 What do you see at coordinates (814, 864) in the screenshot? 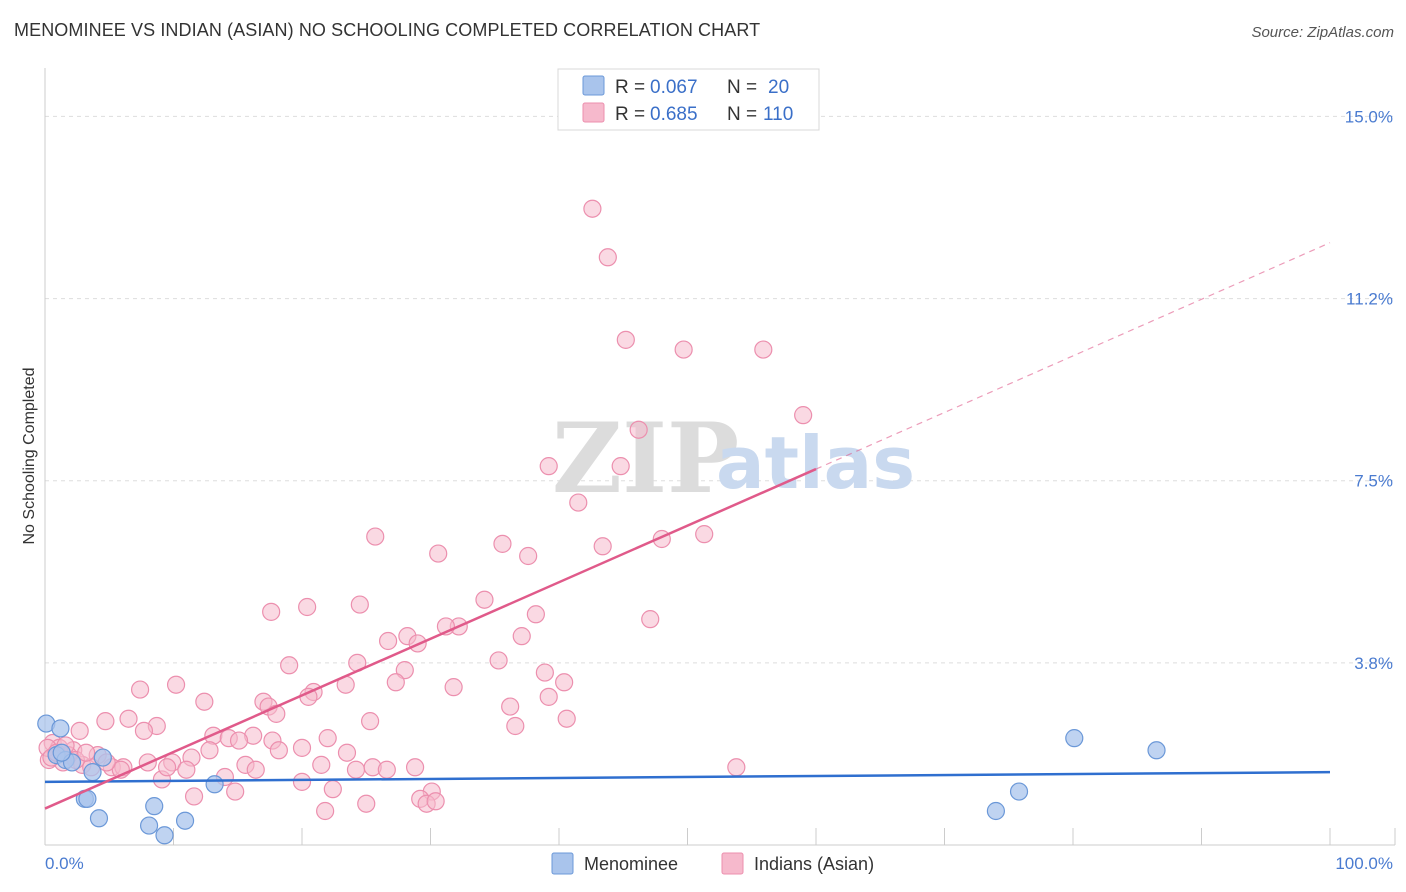
I see `bottom-legend-label-indians-asian: Indians (Asian)` at bounding box center [814, 864].